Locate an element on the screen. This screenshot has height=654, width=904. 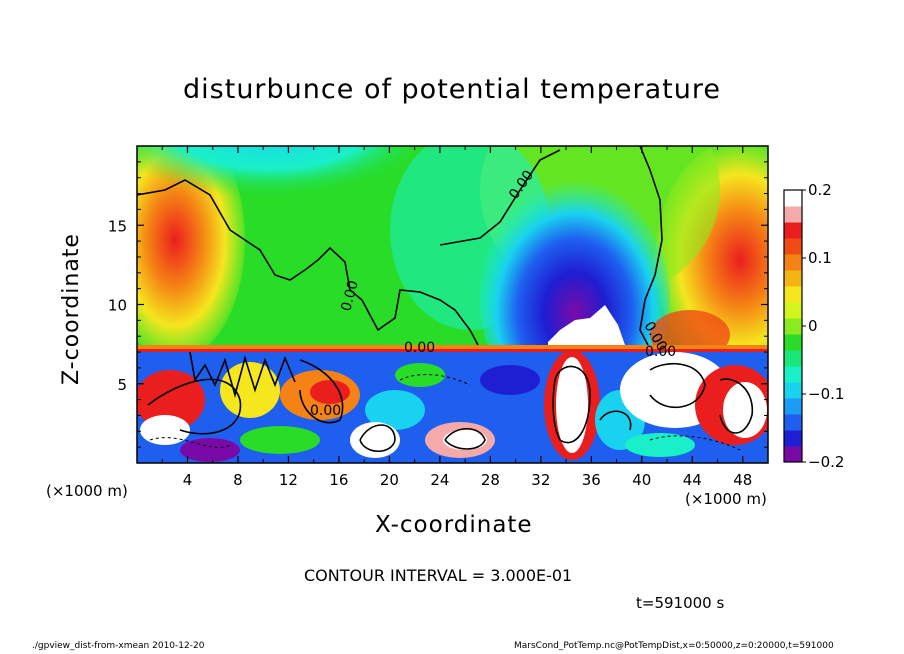
x-axis-label: X-coordinate is located at coordinates (454, 525).